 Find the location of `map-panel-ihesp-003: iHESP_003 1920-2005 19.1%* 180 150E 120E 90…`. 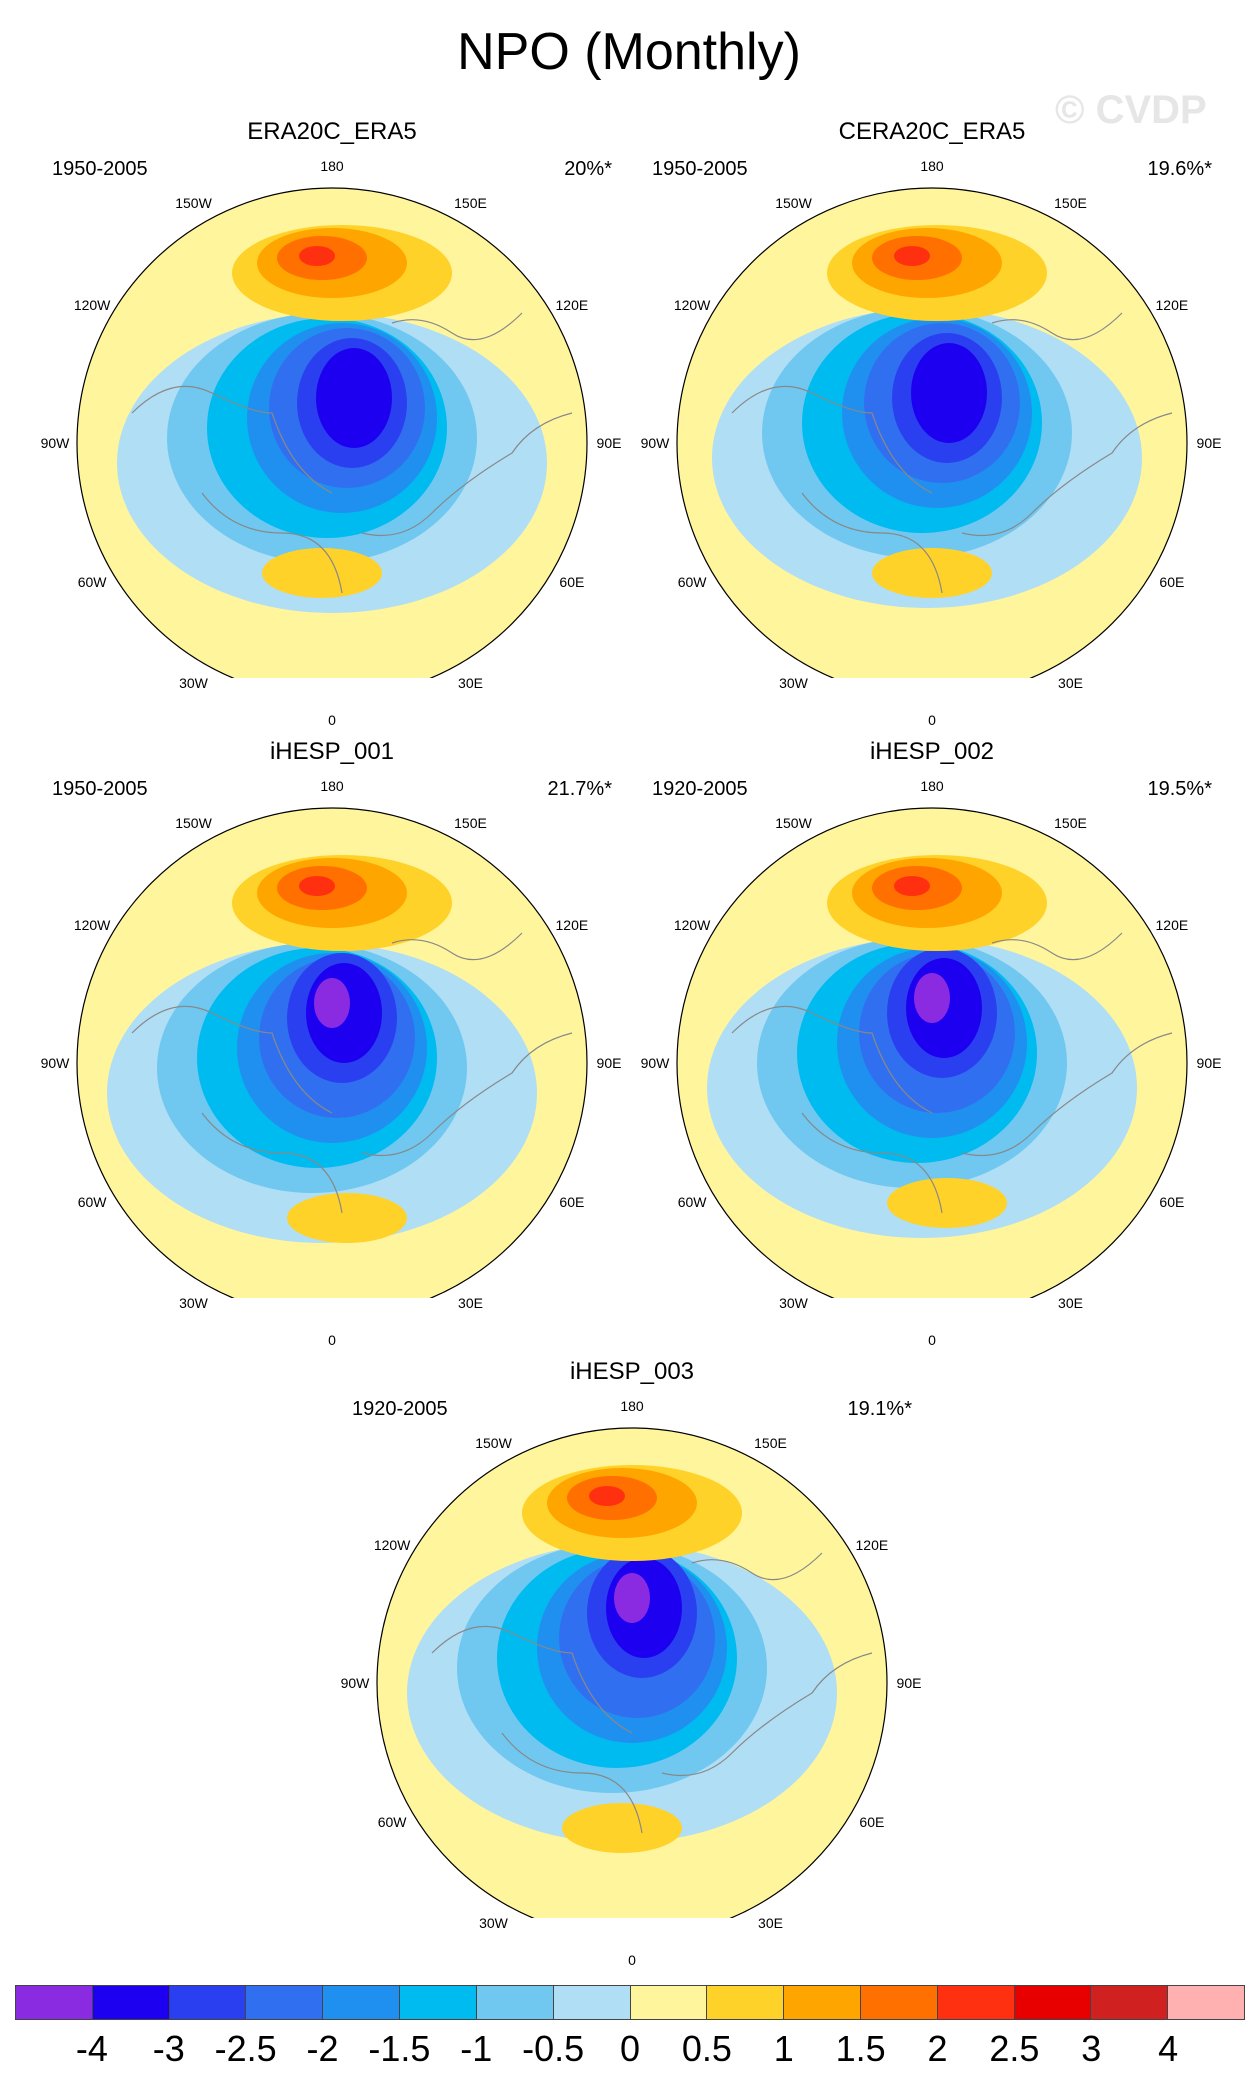

map-panel-ihesp-003: iHESP_003 1920-2005 19.1%* 180 150E 120E 90… is located at coordinates (631, 1663).